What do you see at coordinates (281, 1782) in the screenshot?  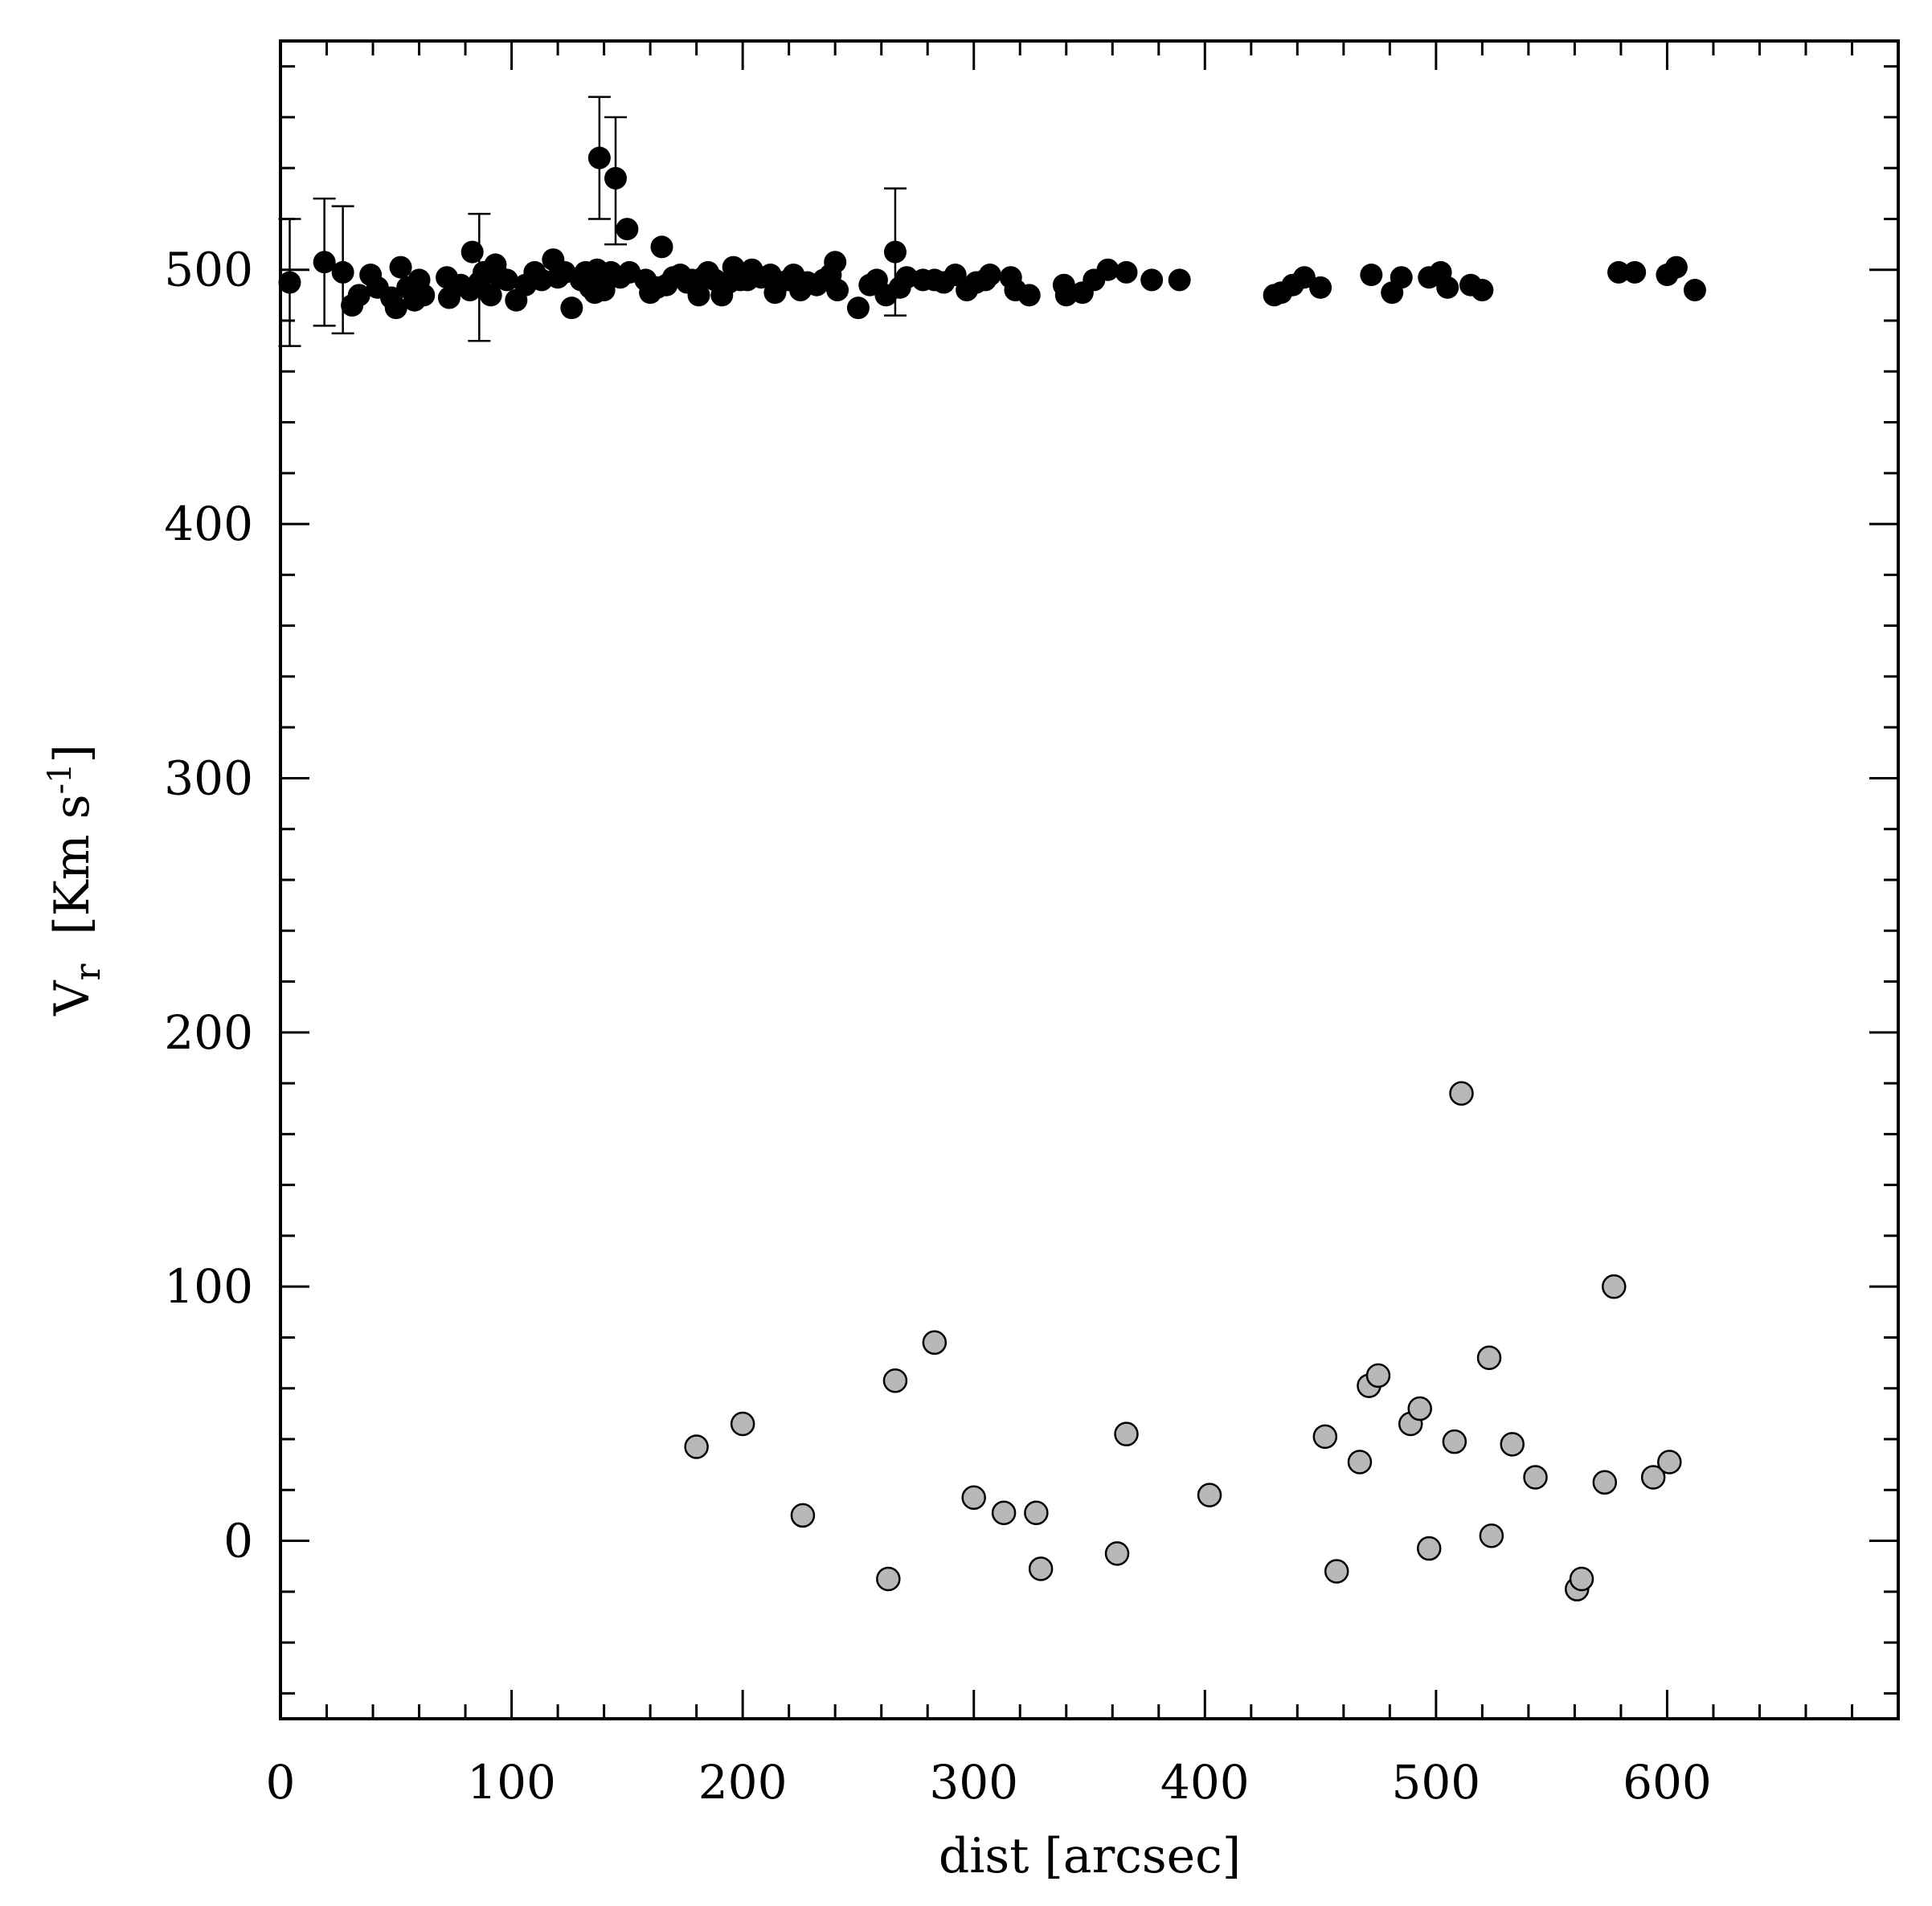 I see `x-tick-label: 0` at bounding box center [281, 1782].